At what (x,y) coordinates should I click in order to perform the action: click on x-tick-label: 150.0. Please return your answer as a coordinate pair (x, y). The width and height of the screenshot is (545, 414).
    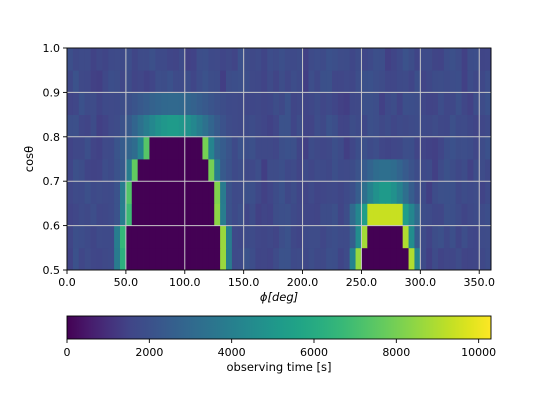
    Looking at the image, I should click on (244, 282).